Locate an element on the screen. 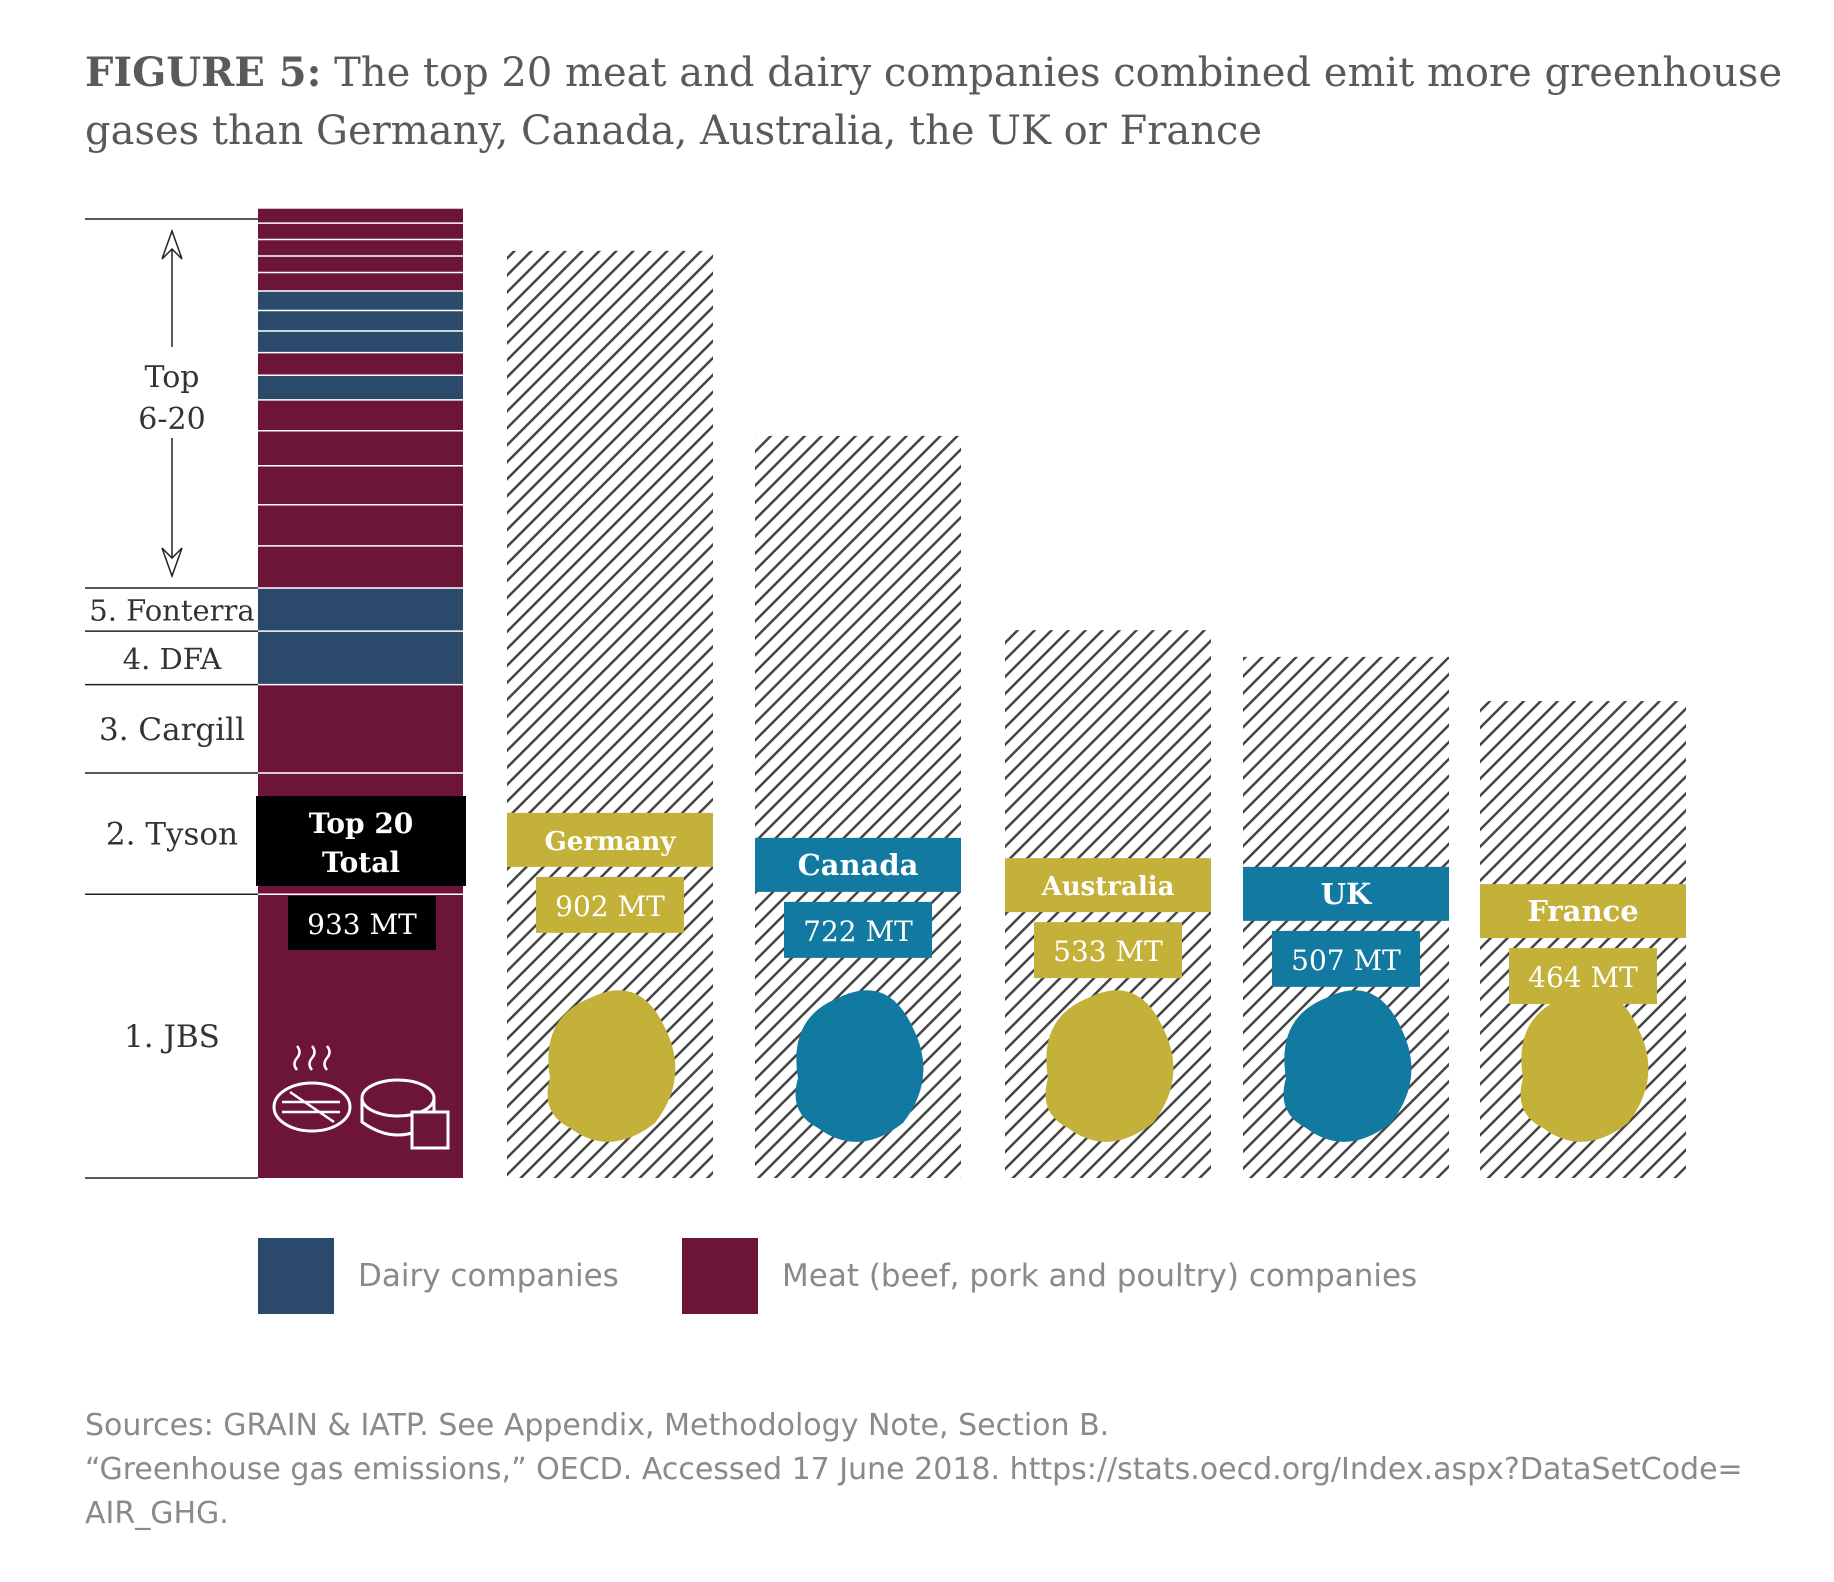 This screenshot has width=1834, height=1582. top20-total-value-box is located at coordinates (362, 923).